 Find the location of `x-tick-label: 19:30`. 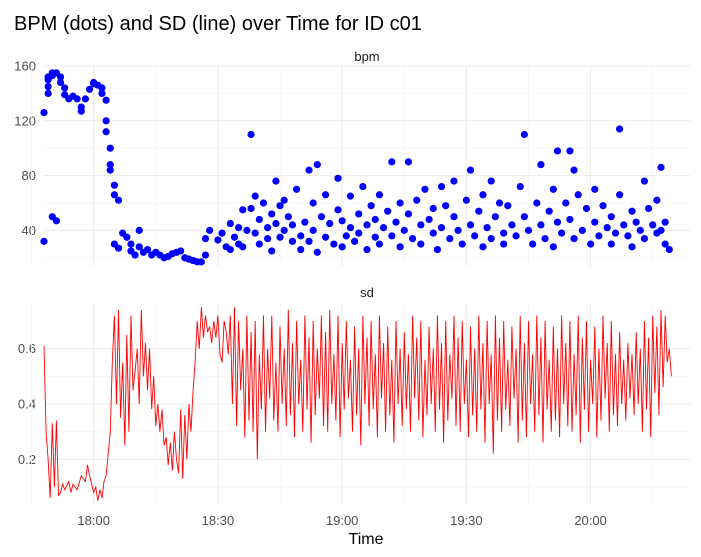

x-tick-label: 19:30 is located at coordinates (466, 520).